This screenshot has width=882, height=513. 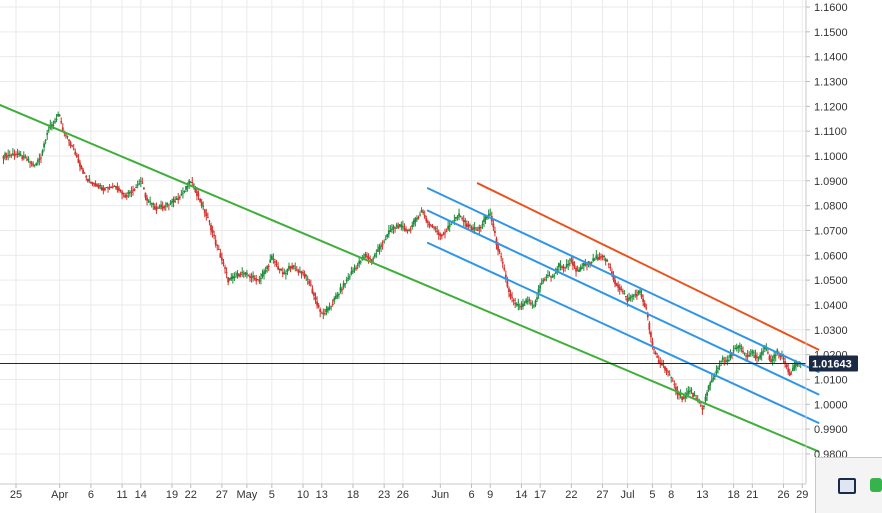 I want to click on green-app-icon, so click(x=876, y=485).